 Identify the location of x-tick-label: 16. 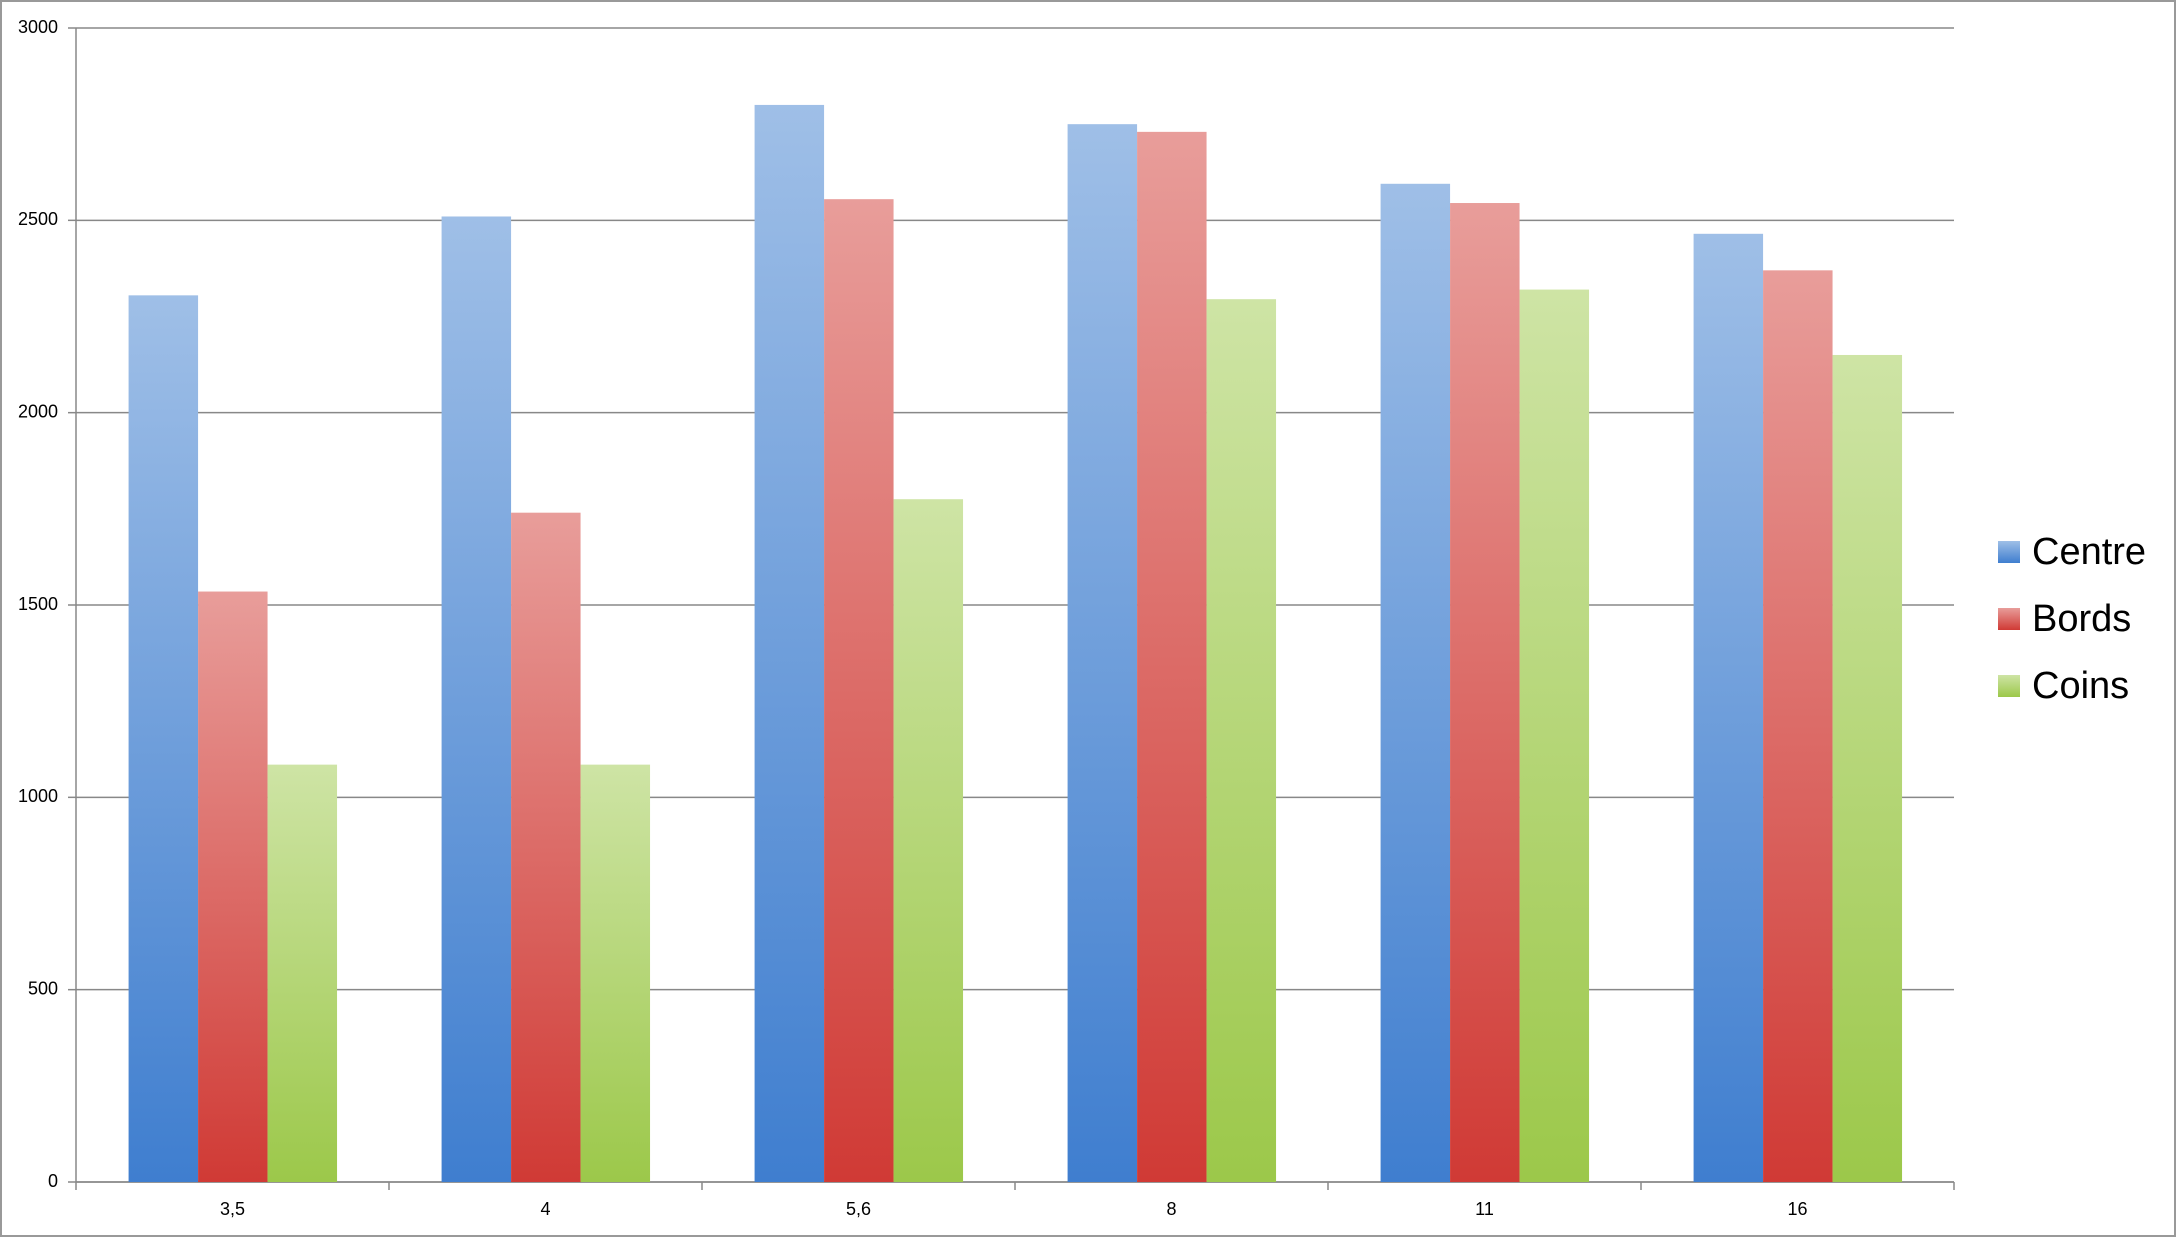
(1797, 1209).